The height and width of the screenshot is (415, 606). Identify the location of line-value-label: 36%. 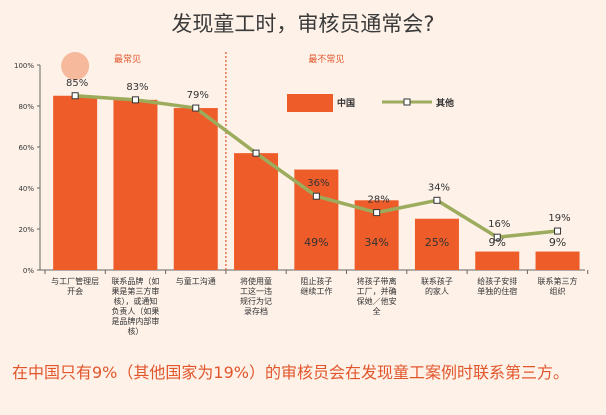
(318, 183).